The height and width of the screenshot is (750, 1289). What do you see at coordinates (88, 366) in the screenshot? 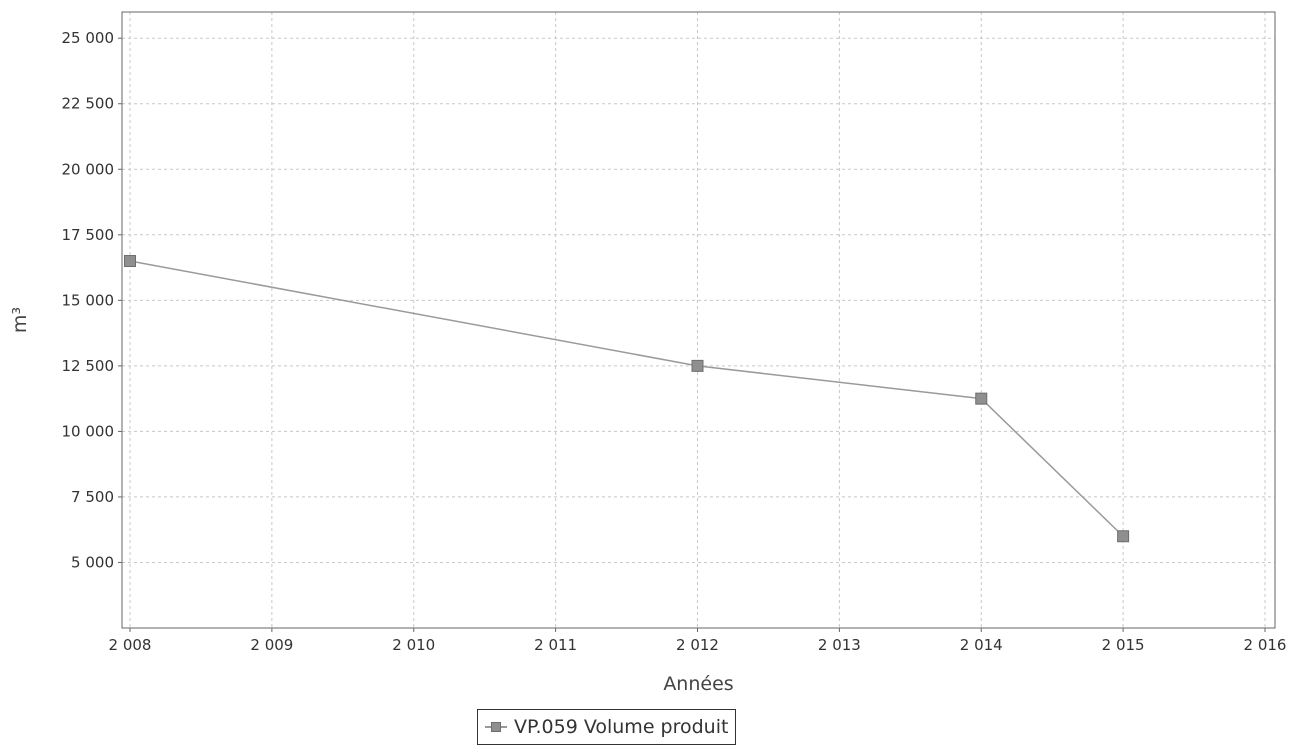
I see `y-tick-label: 12 500` at bounding box center [88, 366].